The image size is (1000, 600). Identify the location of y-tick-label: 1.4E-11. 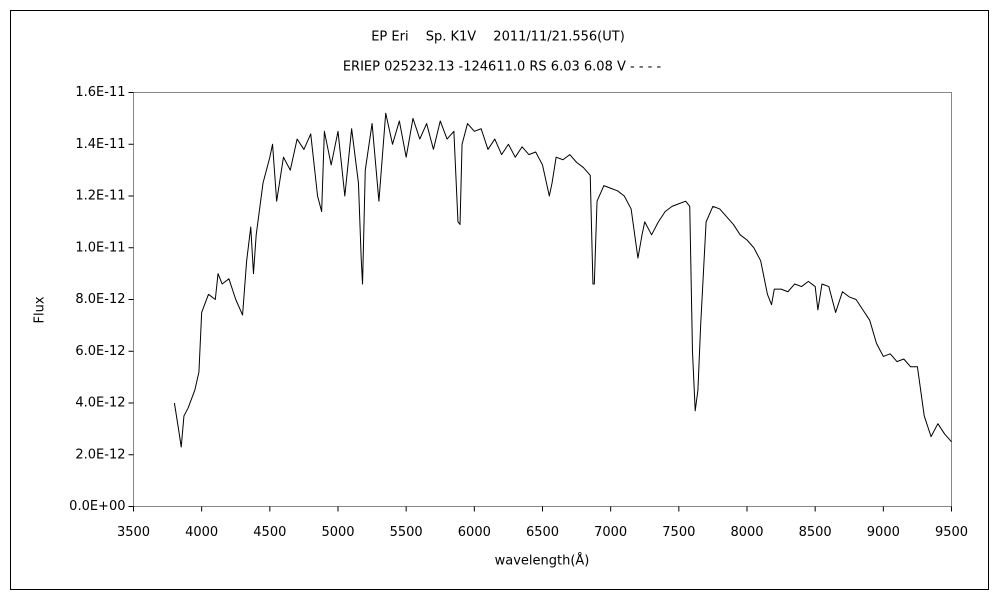
(100, 144).